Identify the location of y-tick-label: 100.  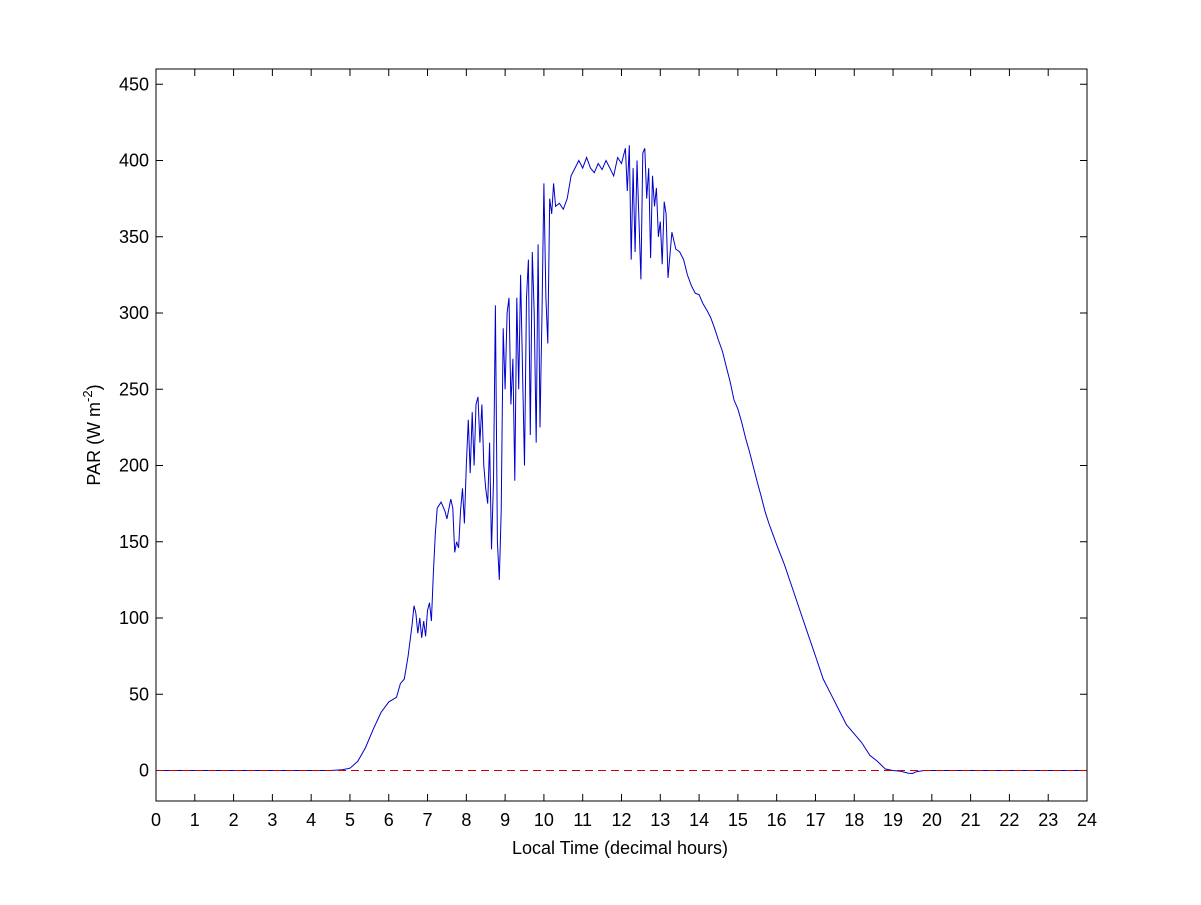
(134, 618).